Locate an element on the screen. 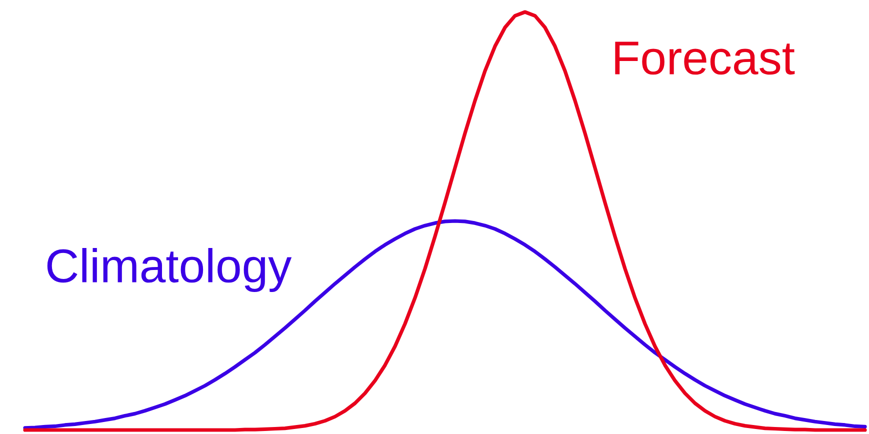 The width and height of the screenshot is (869, 434). series-label: Climatology is located at coordinates (169, 270).